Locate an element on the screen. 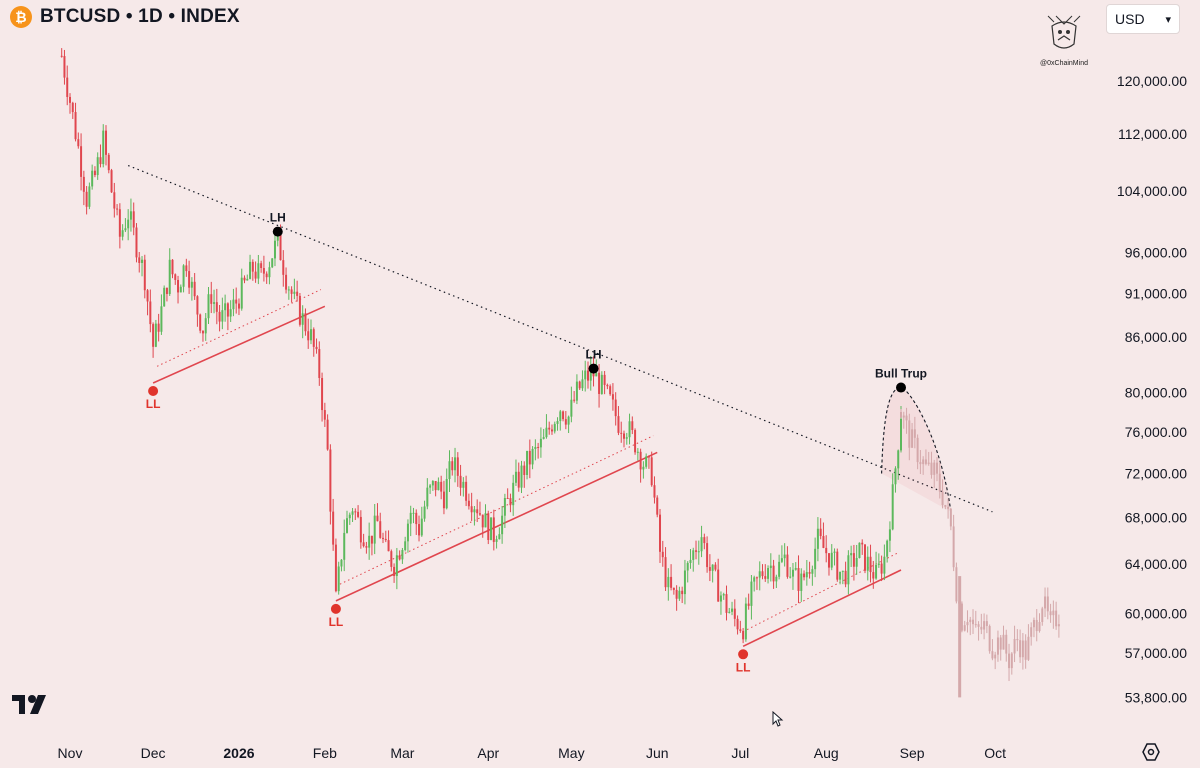  x-axis-tick-label: Sep is located at coordinates (912, 753).